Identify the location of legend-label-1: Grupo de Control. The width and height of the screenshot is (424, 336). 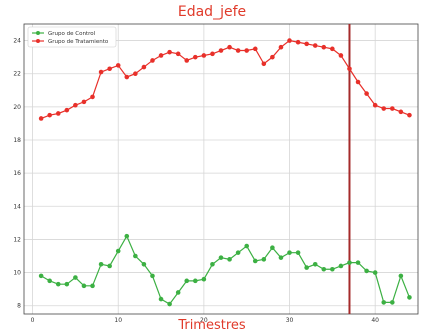
(72, 34).